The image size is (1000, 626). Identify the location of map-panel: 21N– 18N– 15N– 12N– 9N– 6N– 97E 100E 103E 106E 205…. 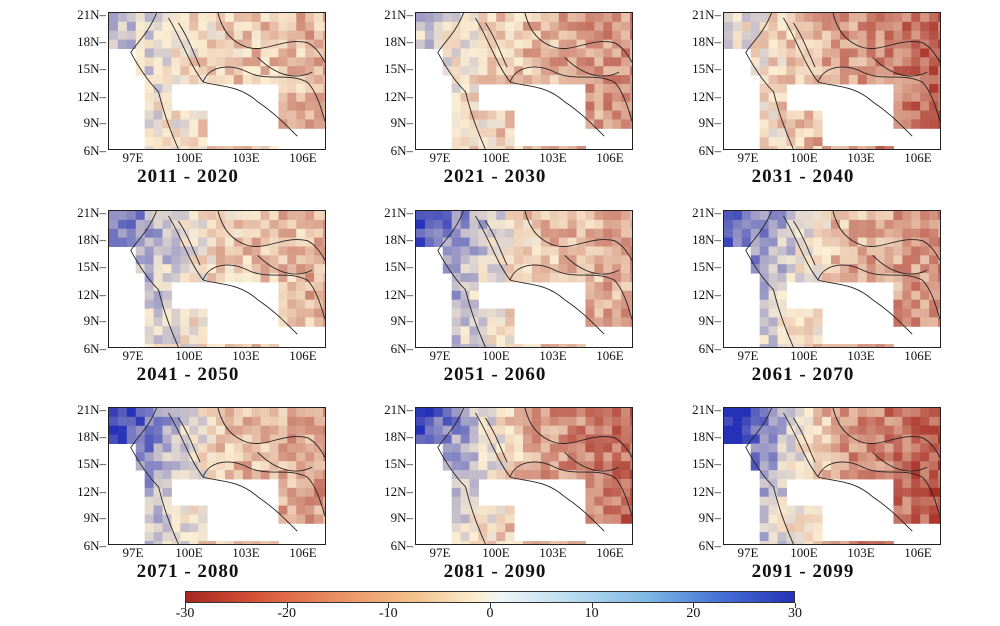
(505, 295).